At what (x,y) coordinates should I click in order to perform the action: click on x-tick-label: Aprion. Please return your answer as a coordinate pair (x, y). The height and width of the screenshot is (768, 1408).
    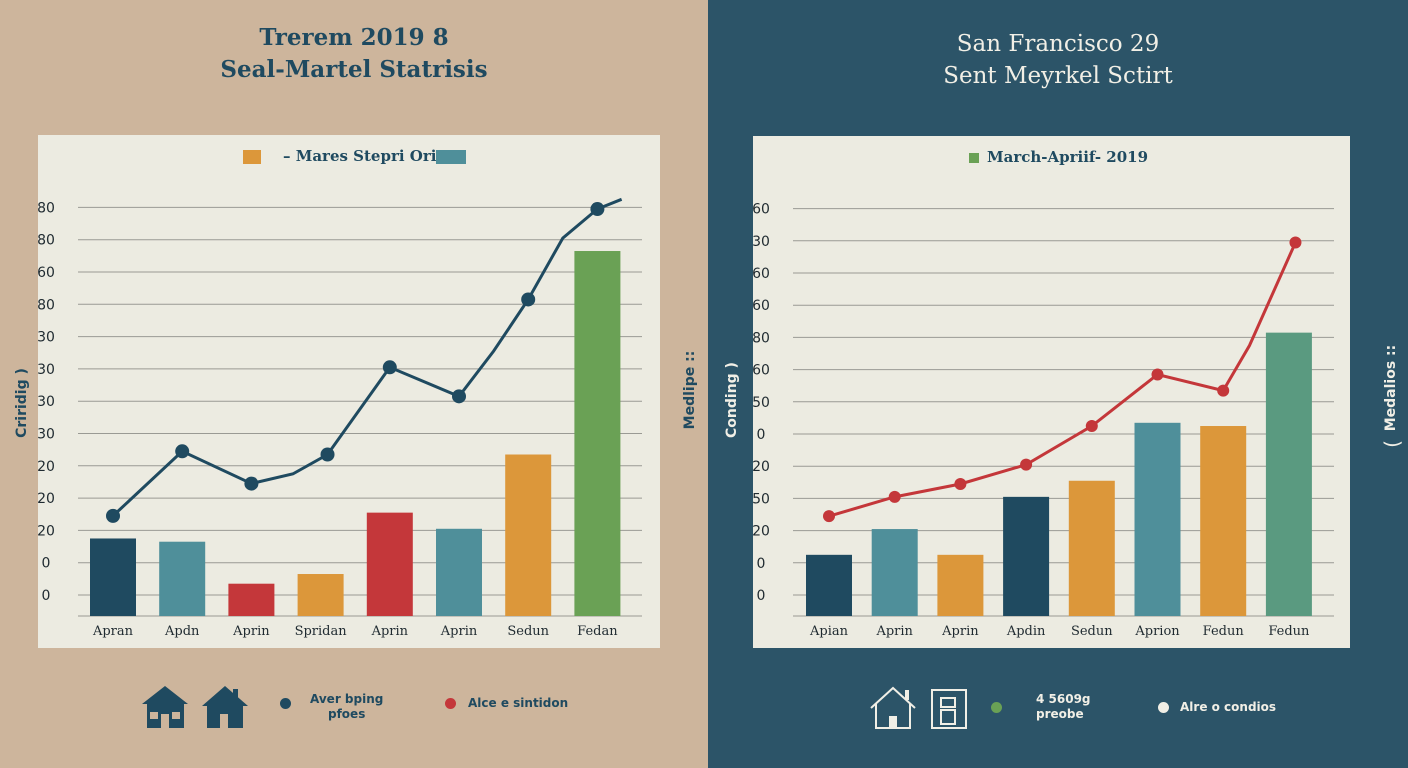
    Looking at the image, I should click on (1157, 631).